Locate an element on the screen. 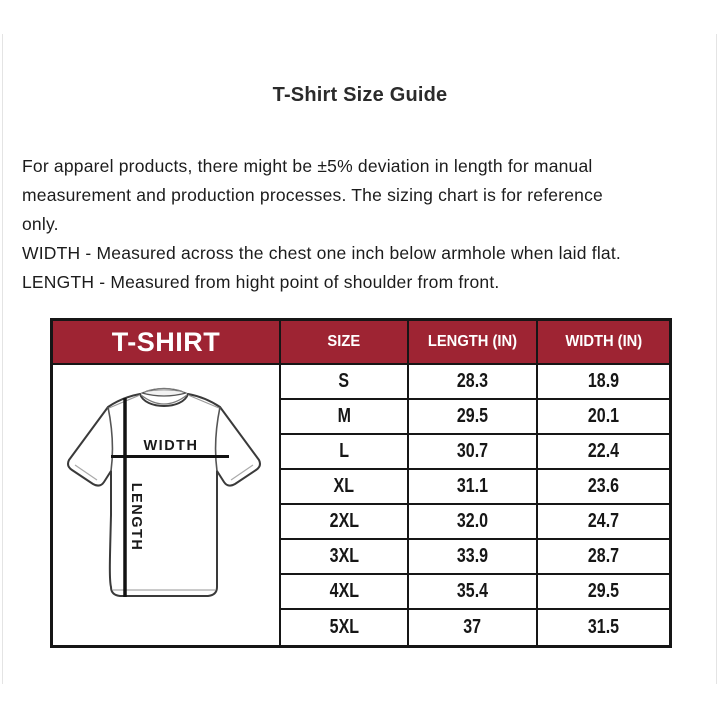 This screenshot has height=720, width=720. width-value-cell: 24.7 is located at coordinates (603, 521).